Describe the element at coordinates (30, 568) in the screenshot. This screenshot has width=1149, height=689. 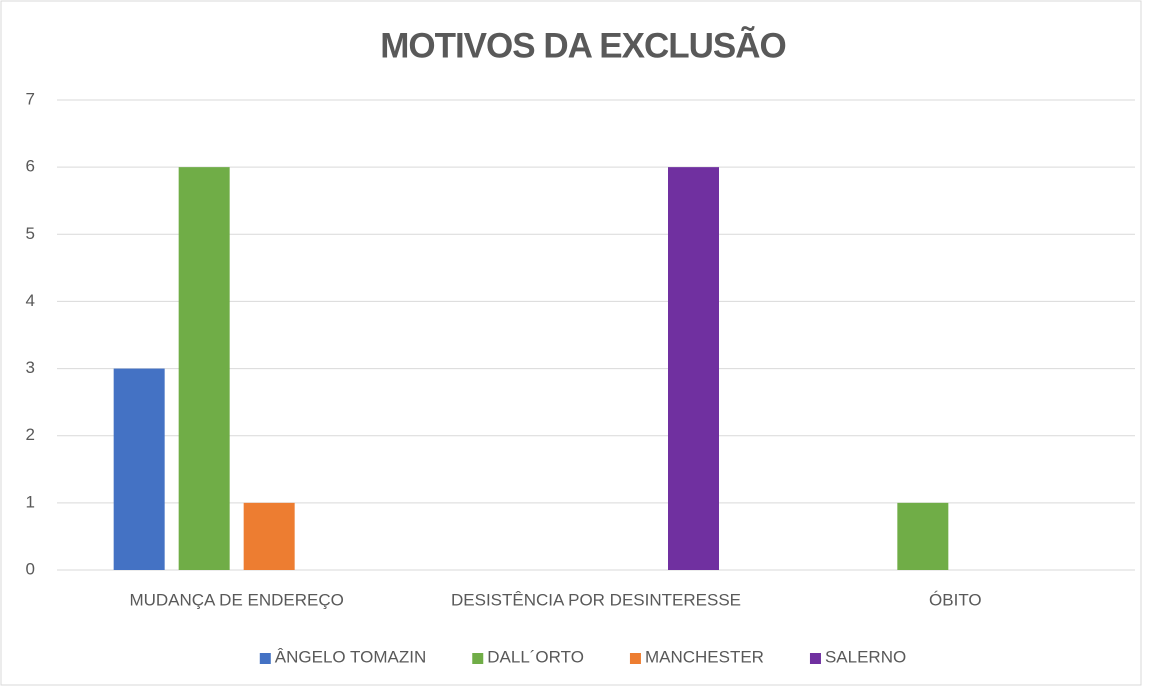
I see `y-tick-label: 0` at that location.